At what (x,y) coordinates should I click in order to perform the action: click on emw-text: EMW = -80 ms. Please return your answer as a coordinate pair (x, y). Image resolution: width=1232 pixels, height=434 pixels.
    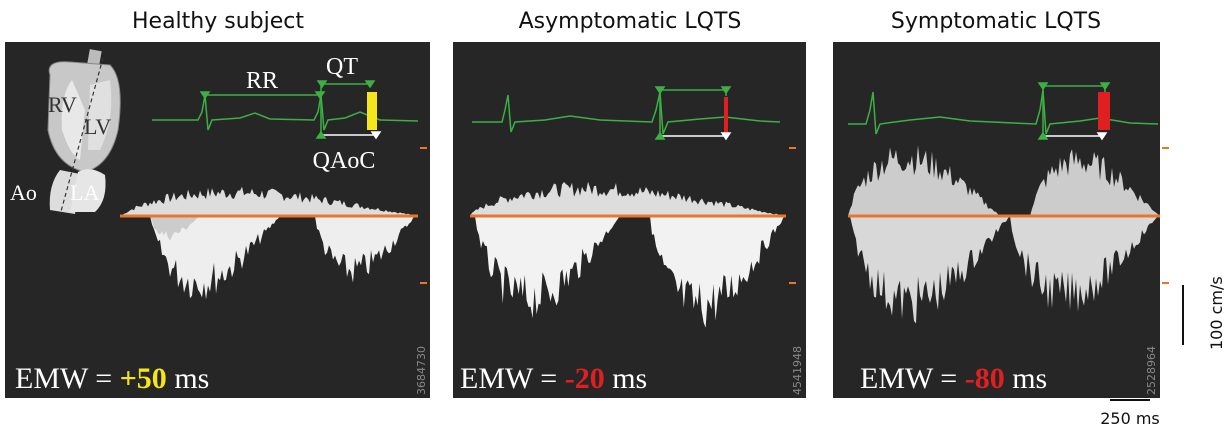
    Looking at the image, I should click on (953, 378).